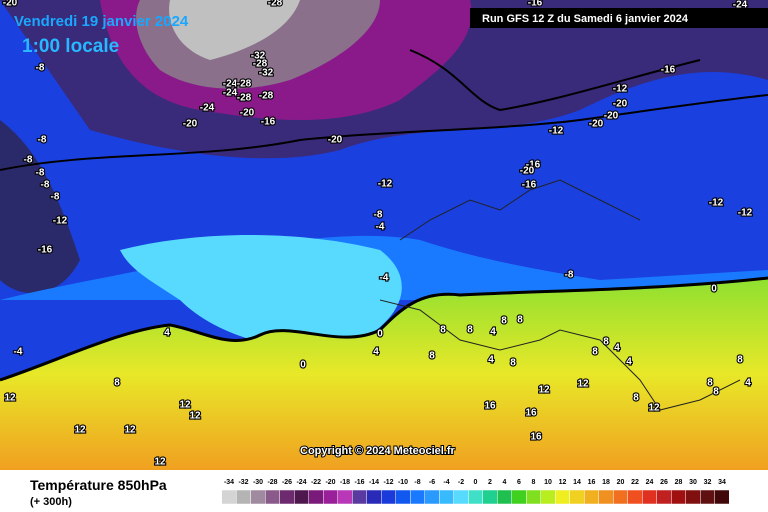 This screenshot has width=768, height=512. I want to click on scale-label: 22, so click(635, 482).